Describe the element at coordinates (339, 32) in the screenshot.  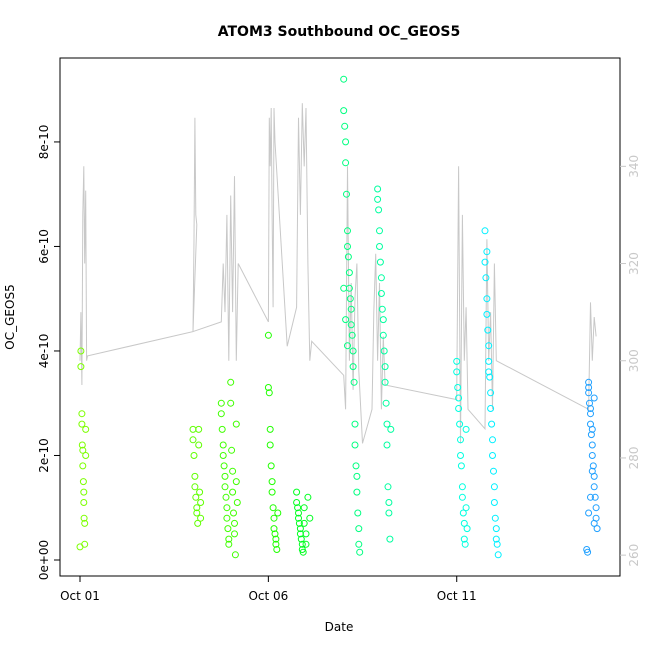
I see `chart-title: ATOM3 Southbound OC_GEOS5` at that location.